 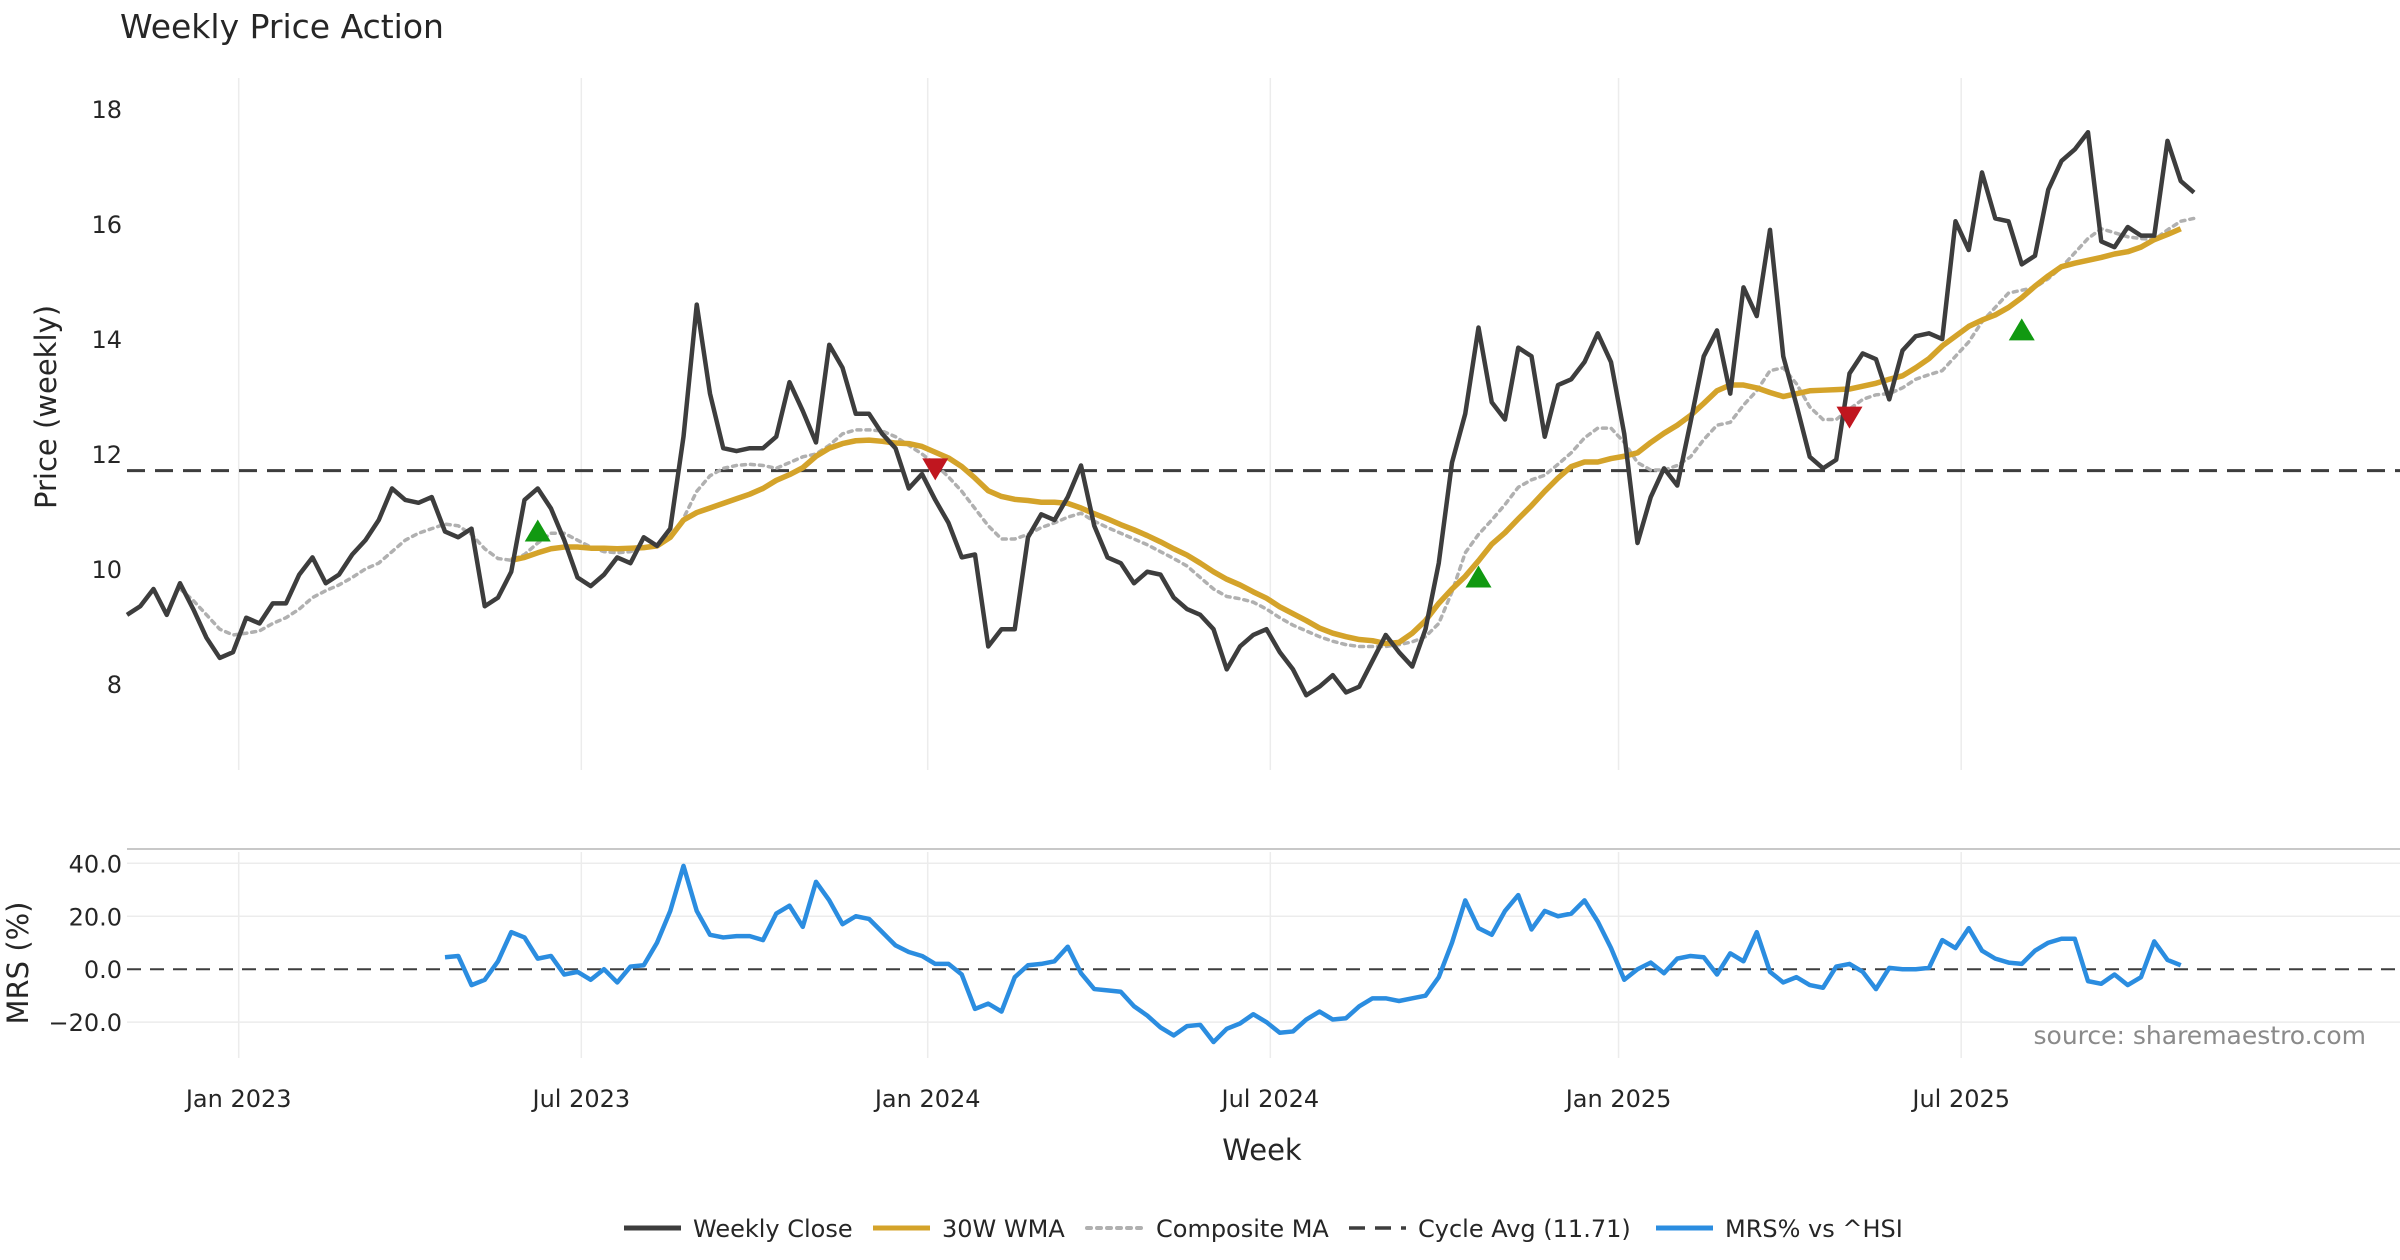 What do you see at coordinates (103, 970) in the screenshot?
I see `mrs-y-tick-label: 0.0` at bounding box center [103, 970].